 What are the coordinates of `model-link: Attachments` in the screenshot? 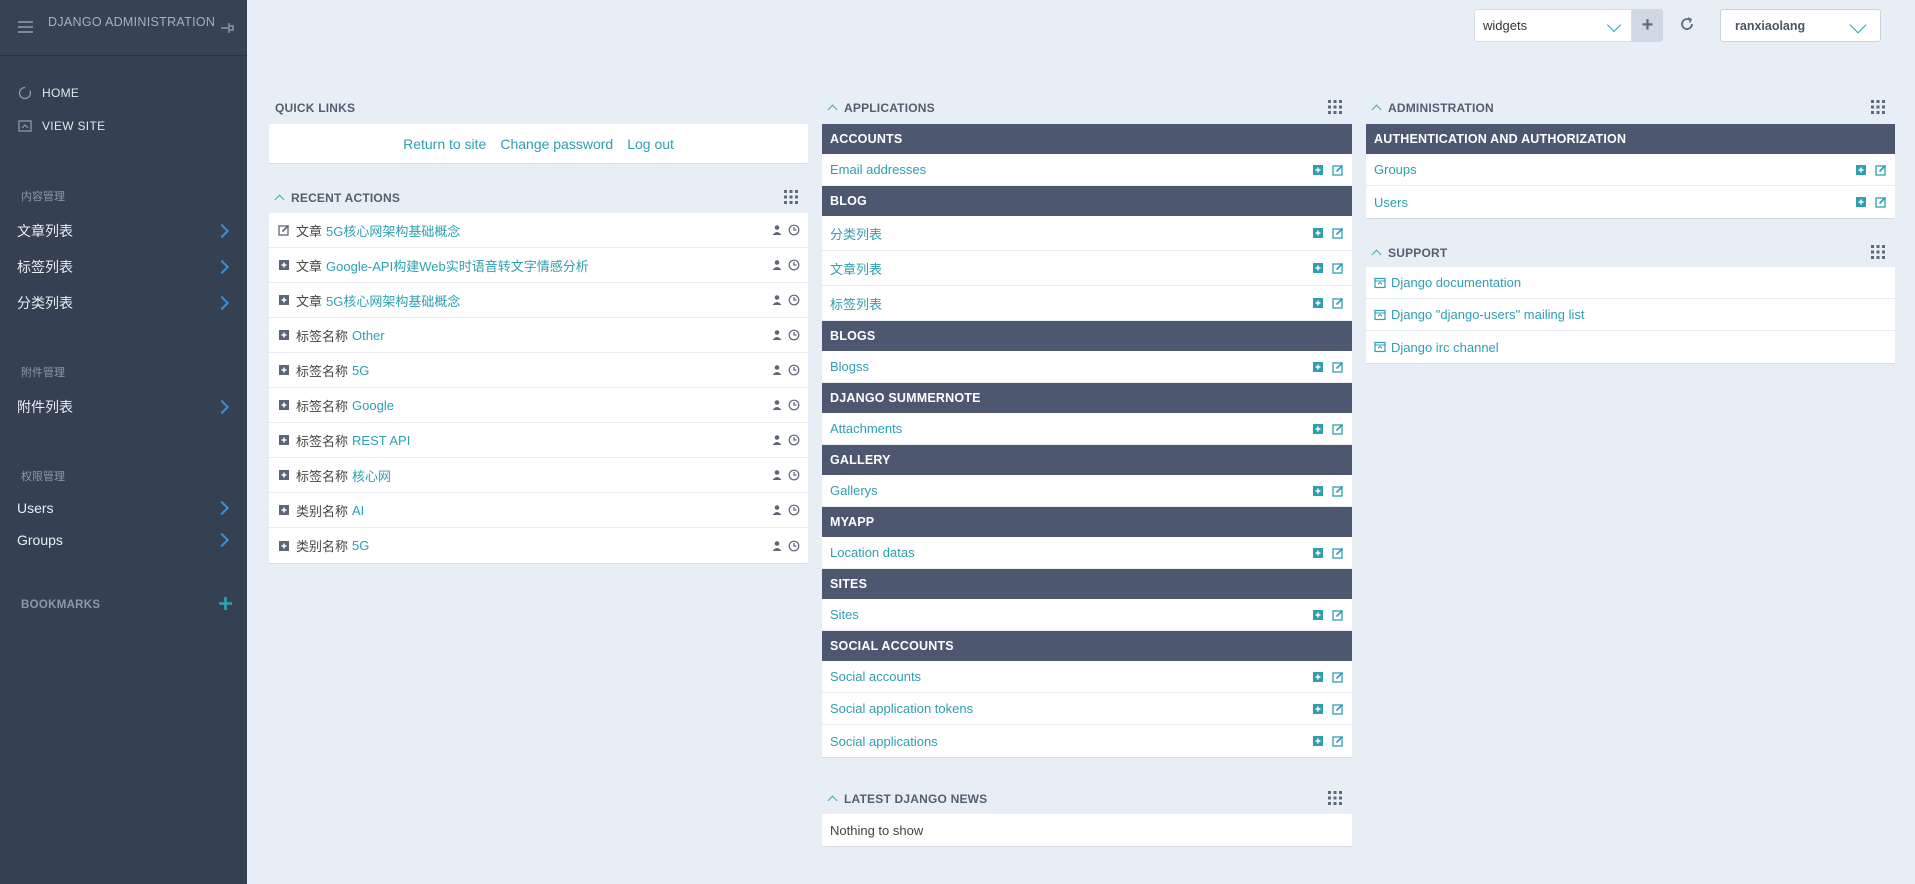 It's located at (866, 428).